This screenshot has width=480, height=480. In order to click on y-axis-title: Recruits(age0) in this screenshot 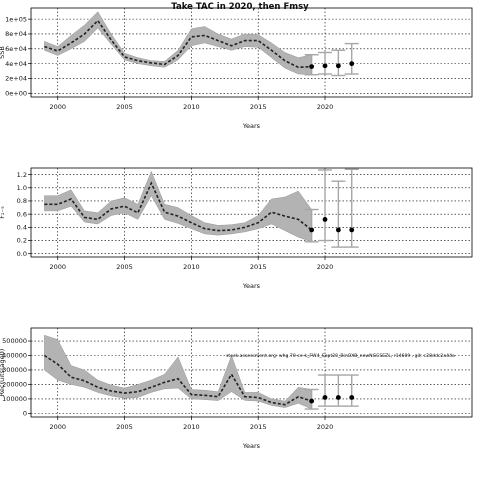, I will do `click(3, 373)`.